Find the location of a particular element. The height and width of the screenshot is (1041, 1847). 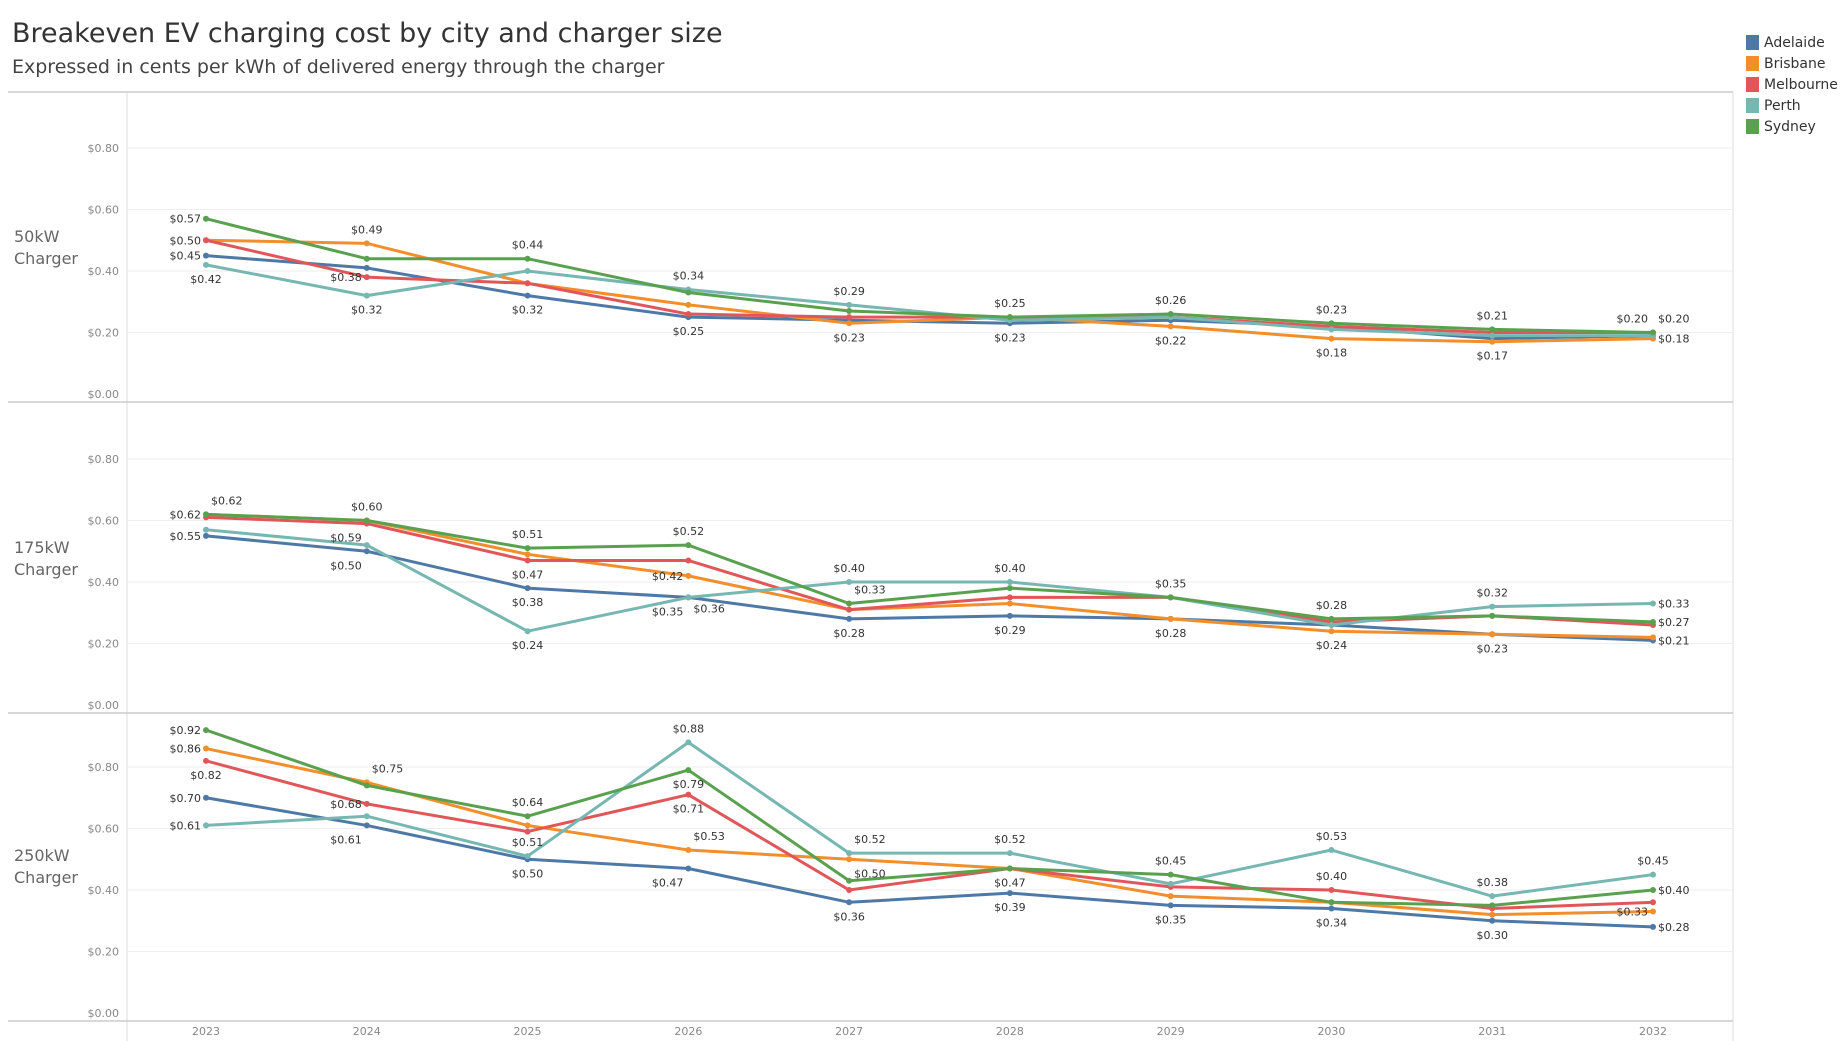

x-tick-label: 2031 is located at coordinates (1492, 1031).